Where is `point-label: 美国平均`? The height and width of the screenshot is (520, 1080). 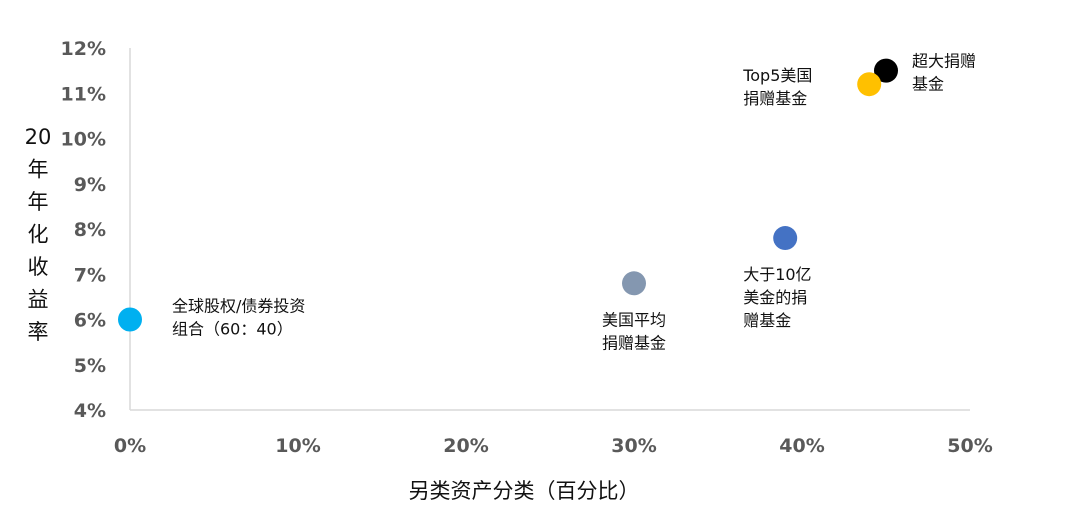
point-label: 美国平均 is located at coordinates (634, 319).